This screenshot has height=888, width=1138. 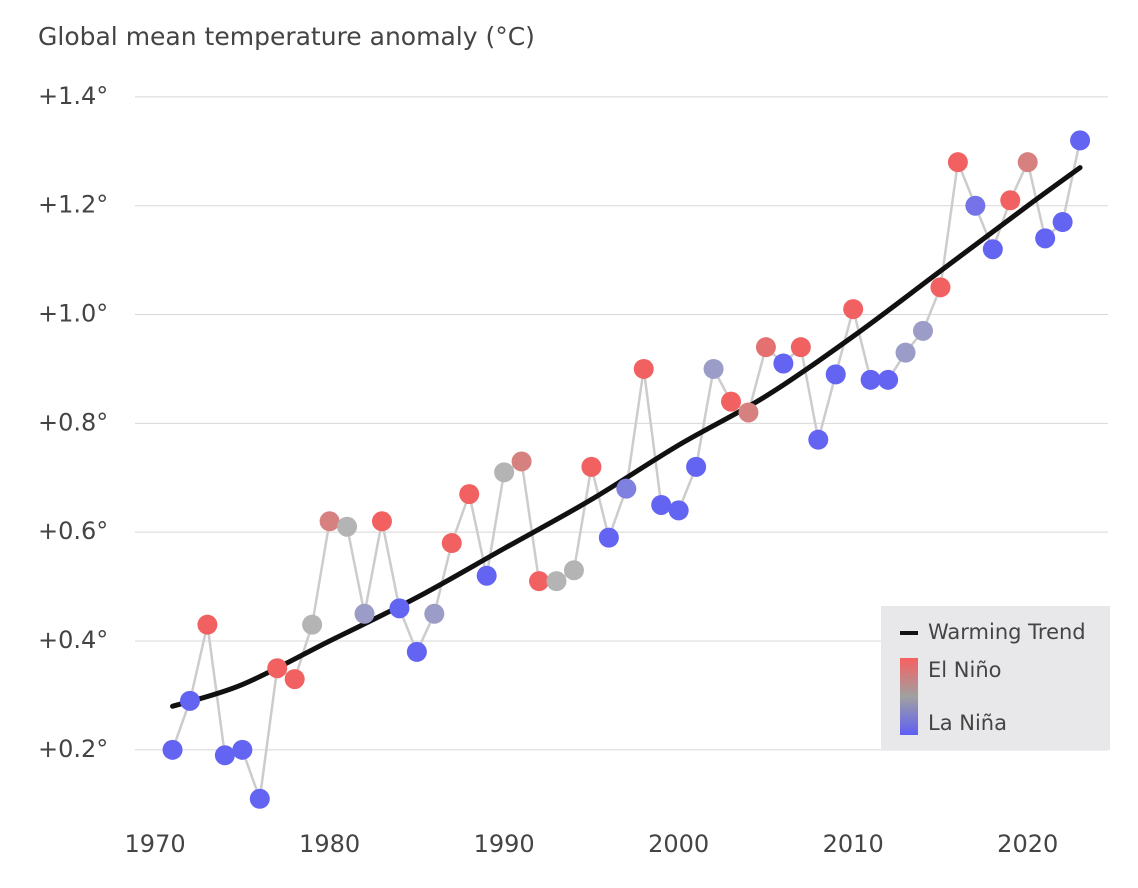 I want to click on y-tick-label: +0.6°, so click(x=73, y=531).